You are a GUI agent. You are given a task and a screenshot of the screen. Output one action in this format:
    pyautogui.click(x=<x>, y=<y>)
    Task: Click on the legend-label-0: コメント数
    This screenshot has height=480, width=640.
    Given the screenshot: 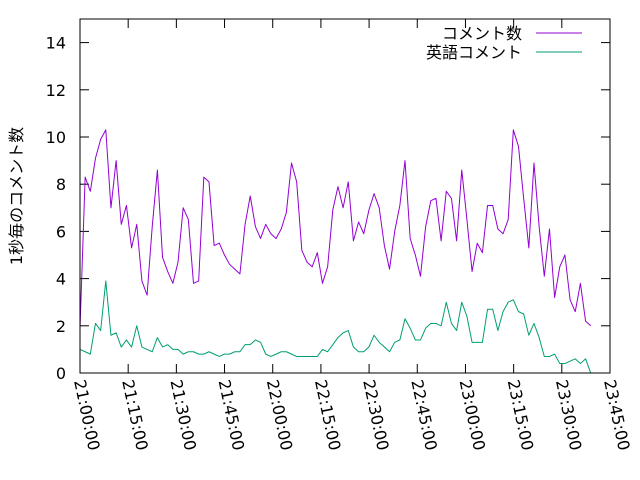 What is the action you would take?
    pyautogui.click(x=482, y=33)
    